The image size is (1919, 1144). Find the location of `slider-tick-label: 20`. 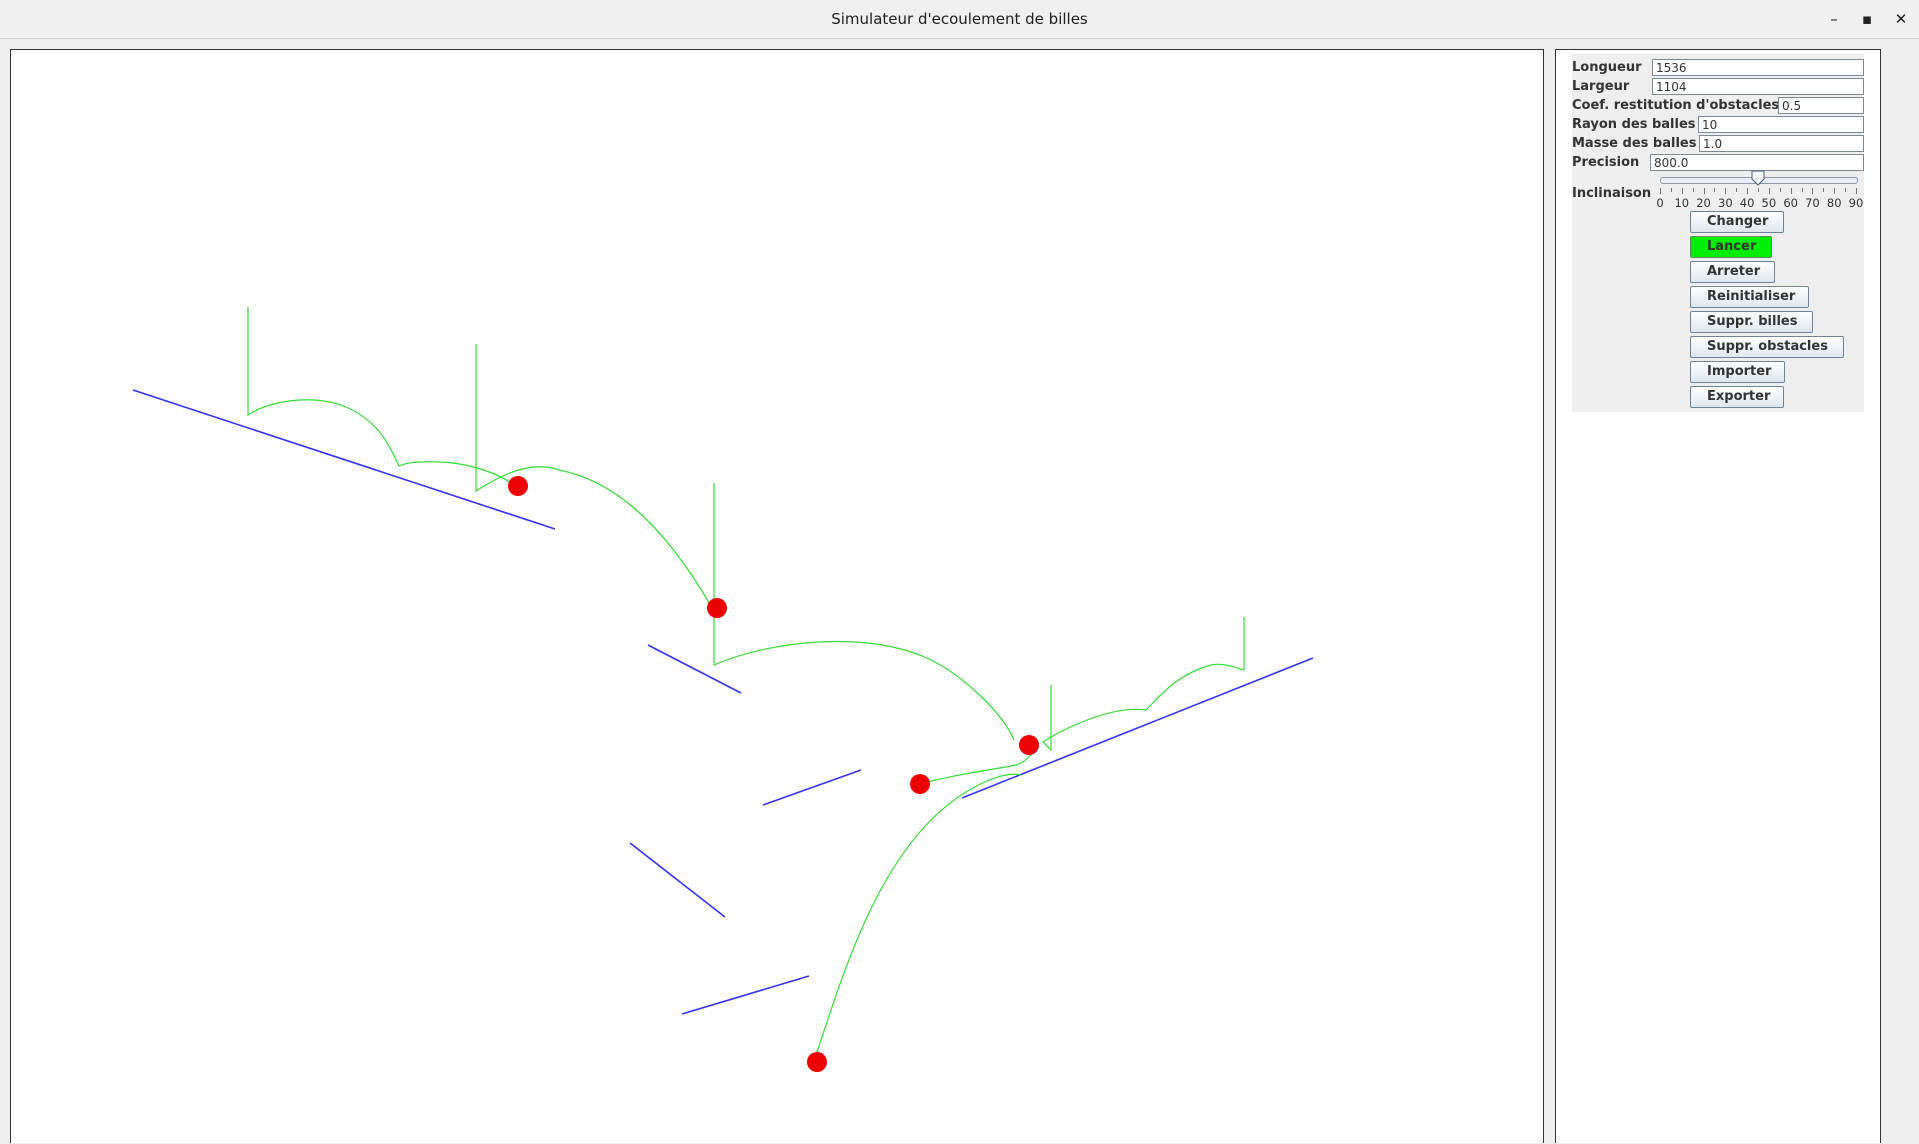

slider-tick-label: 20 is located at coordinates (1703, 203).